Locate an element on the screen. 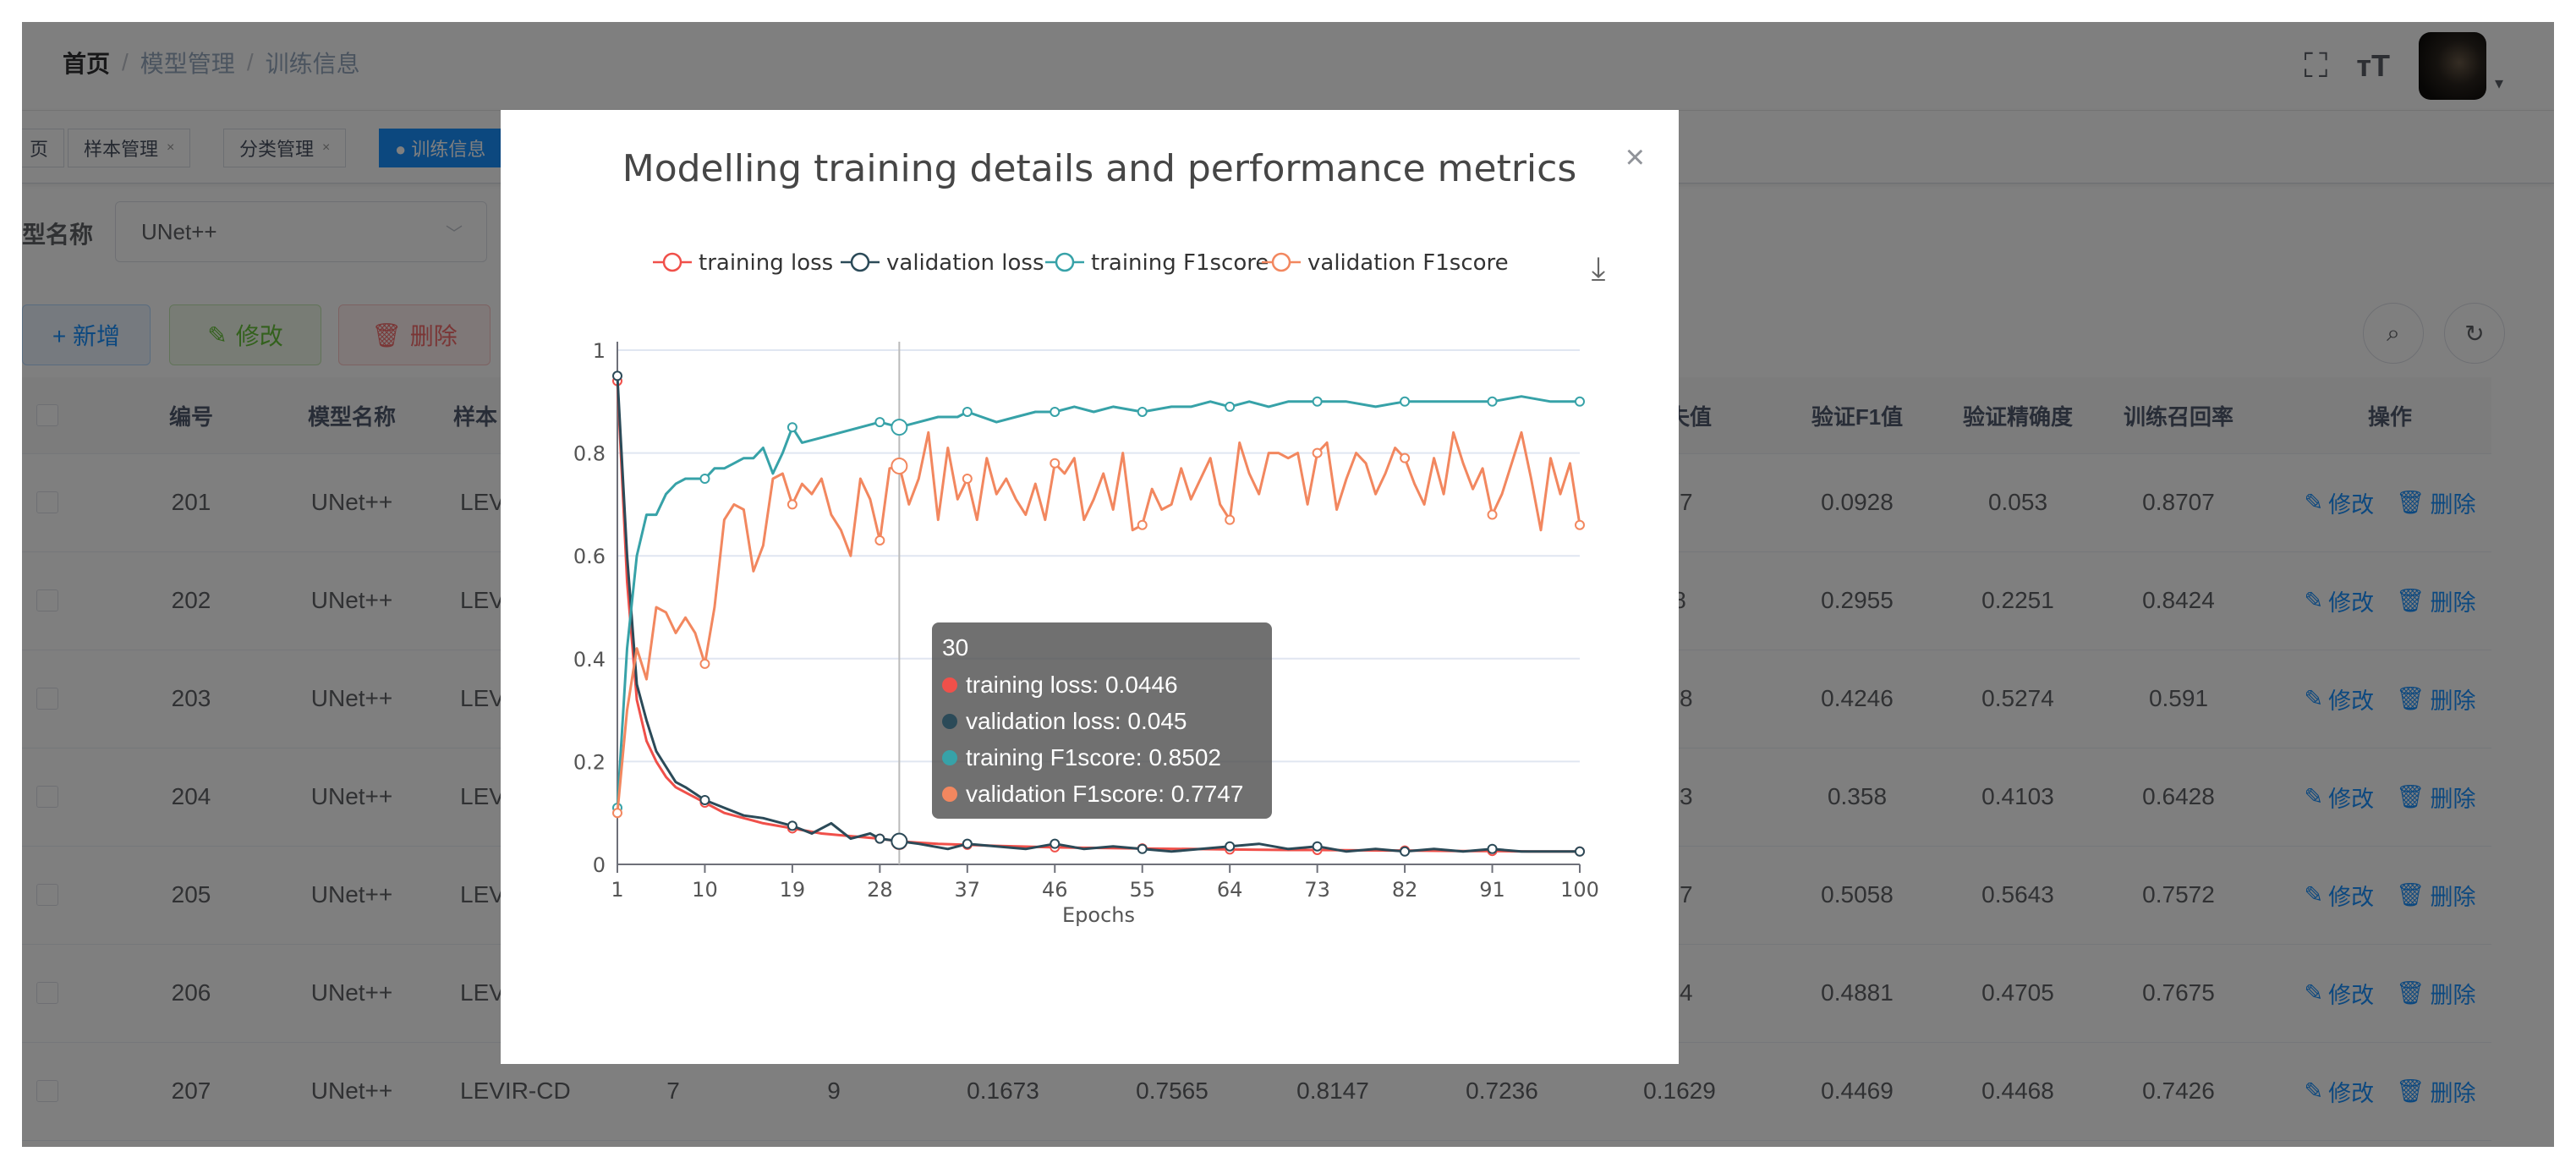 The height and width of the screenshot is (1168, 2576). tooltip-row: validation F1score: 0.7747 is located at coordinates (1102, 794).